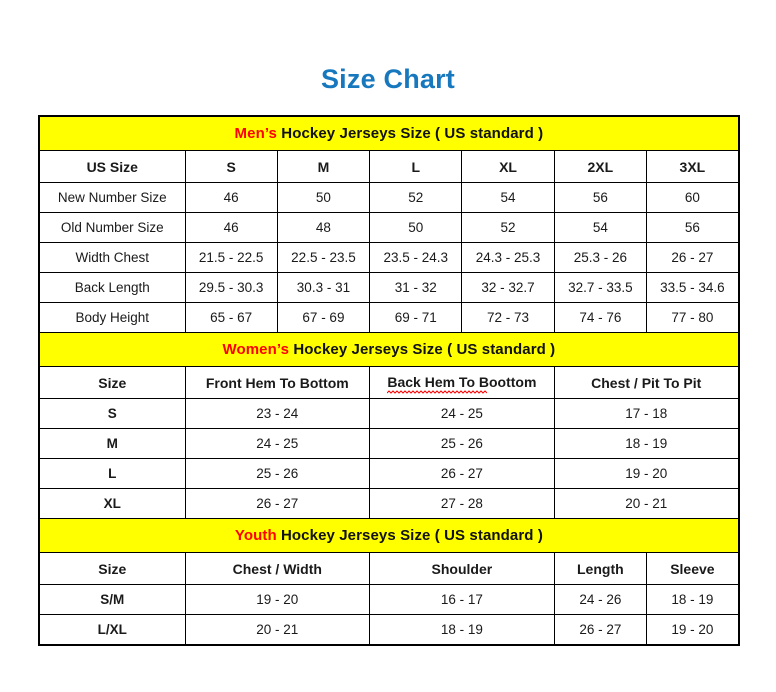  What do you see at coordinates (277, 630) in the screenshot?
I see `cell-youth-1-0: 20 - 21` at bounding box center [277, 630].